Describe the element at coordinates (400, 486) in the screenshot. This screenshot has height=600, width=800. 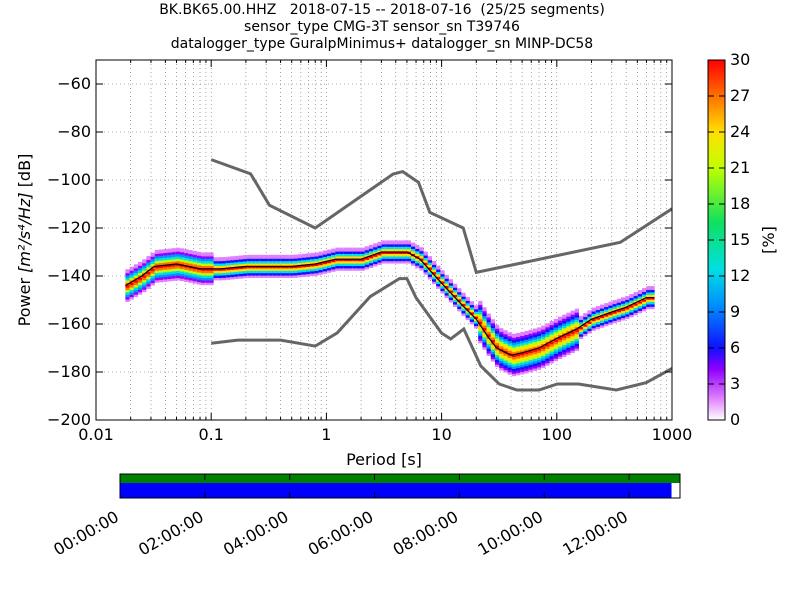
I see `coverage-frame` at that location.